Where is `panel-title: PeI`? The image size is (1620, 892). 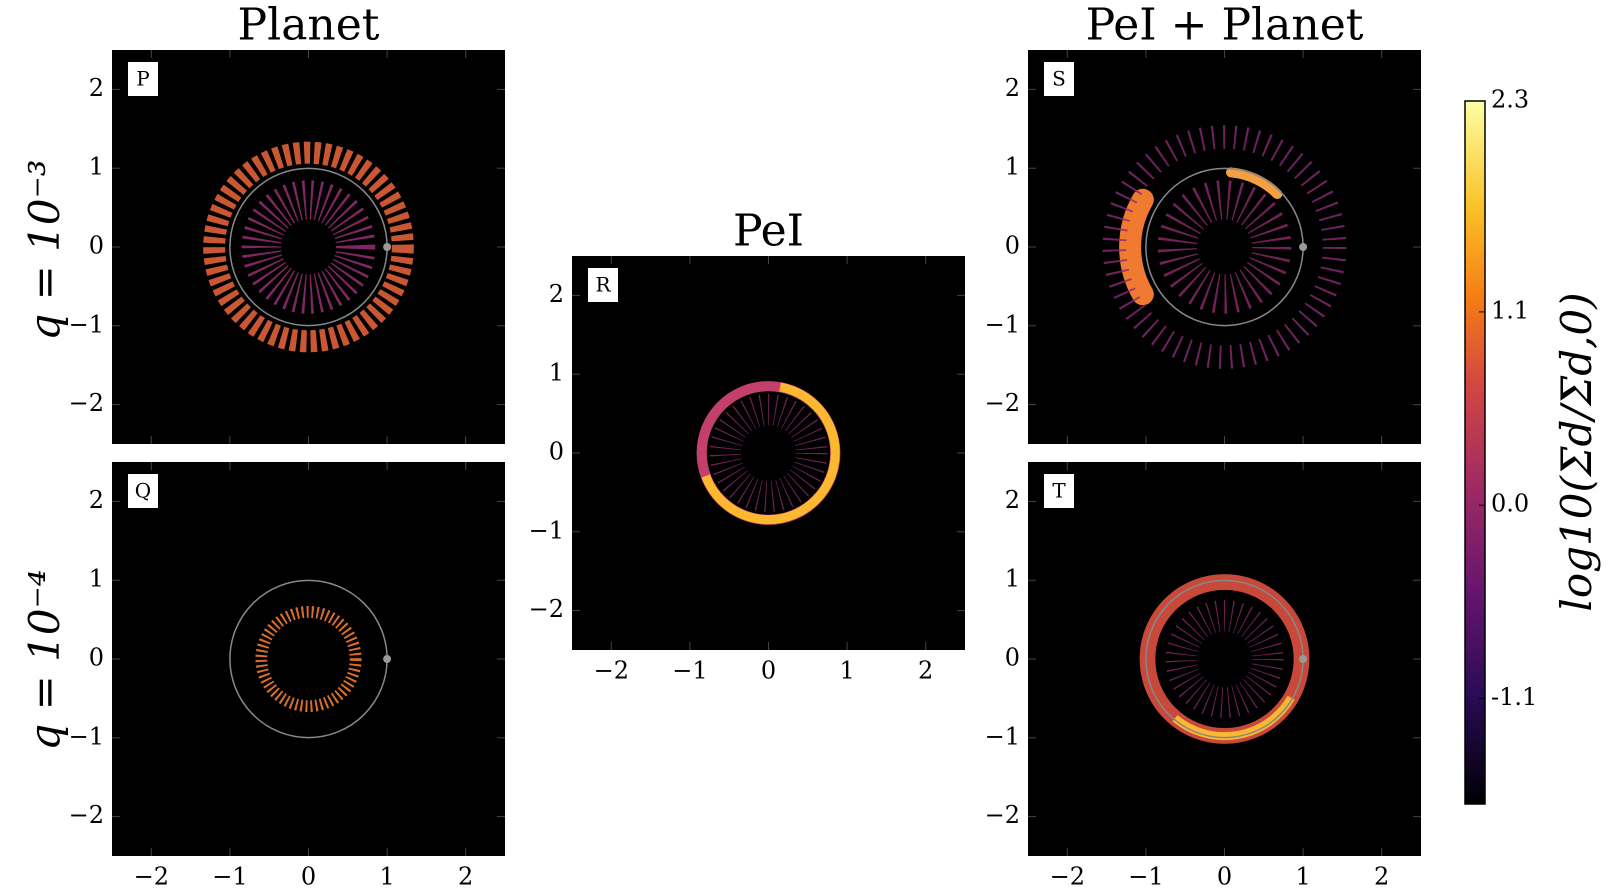
panel-title: PeI is located at coordinates (768, 231).